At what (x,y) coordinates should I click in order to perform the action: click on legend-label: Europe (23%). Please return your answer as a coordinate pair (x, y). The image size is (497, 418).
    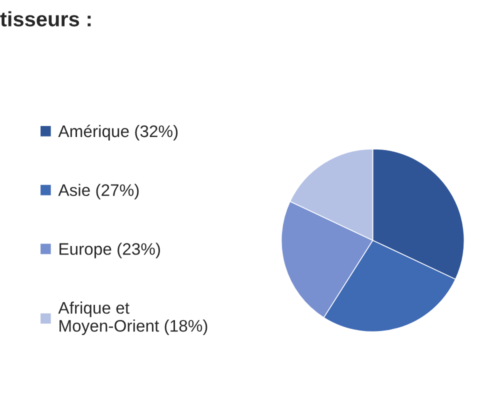
    Looking at the image, I should click on (110, 250).